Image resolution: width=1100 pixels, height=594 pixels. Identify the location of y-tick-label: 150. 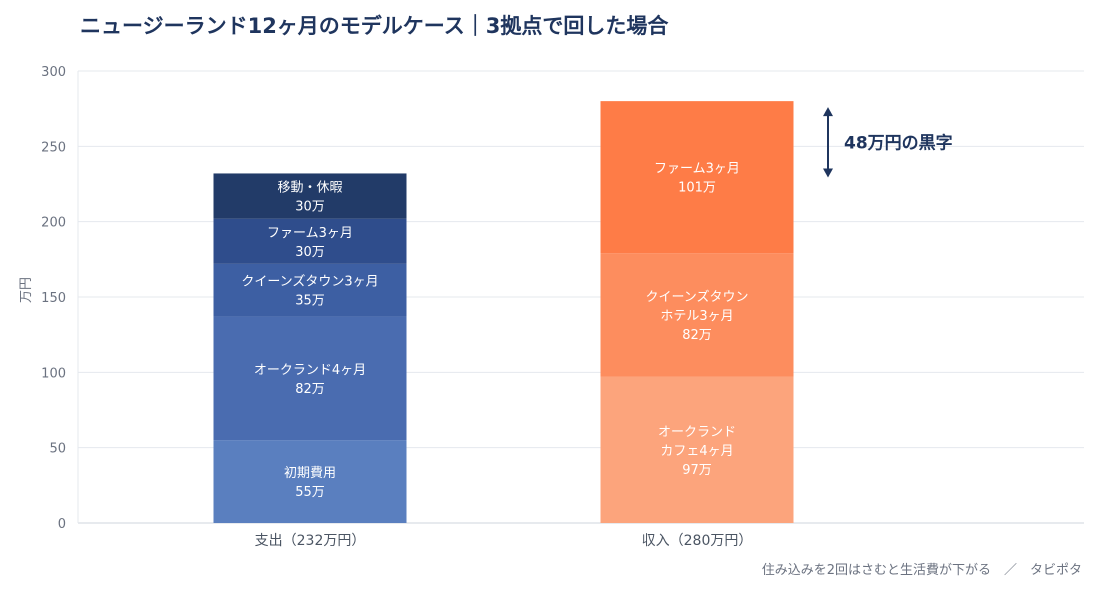
(53, 298).